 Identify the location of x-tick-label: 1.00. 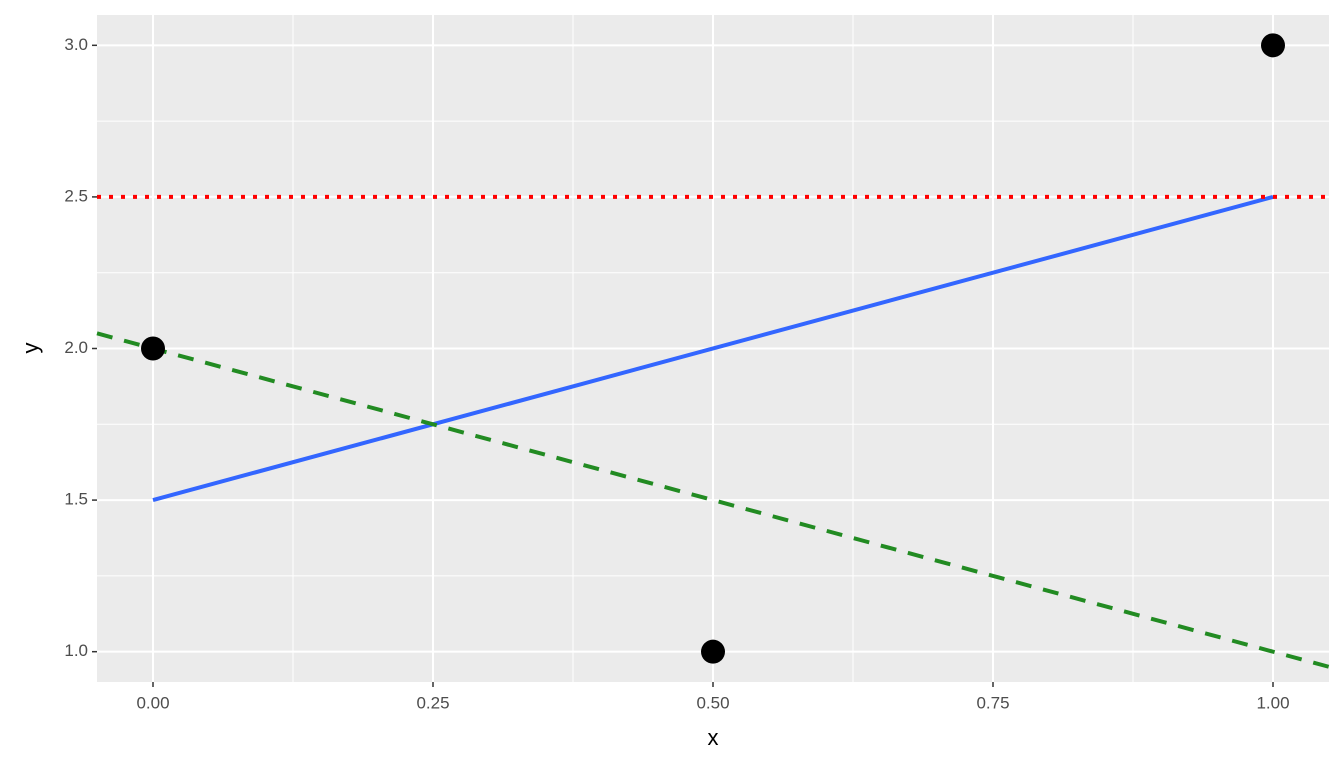
(1272, 702).